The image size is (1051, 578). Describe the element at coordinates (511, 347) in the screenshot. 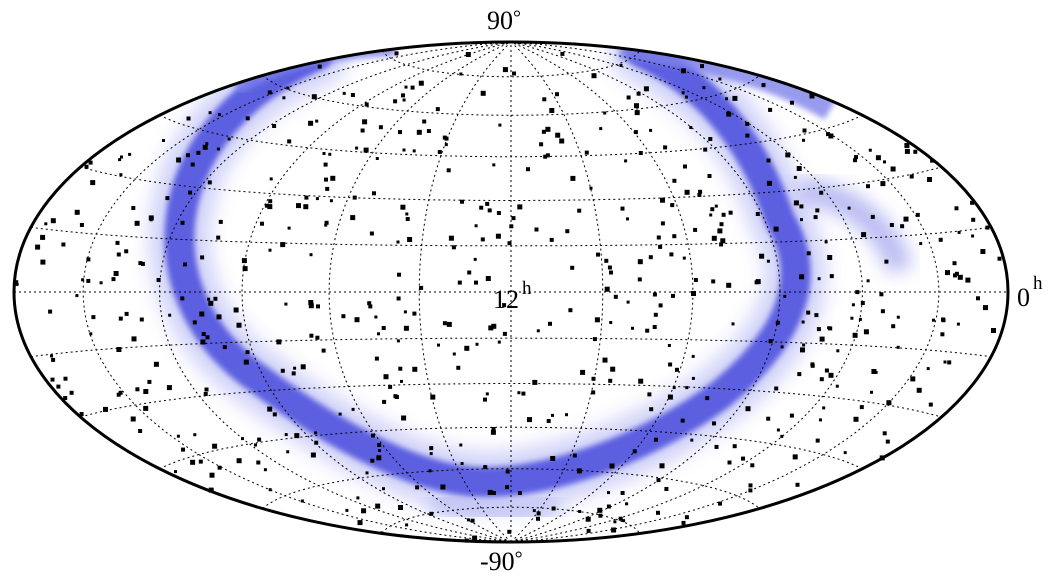

I see `graticule-parallel` at that location.